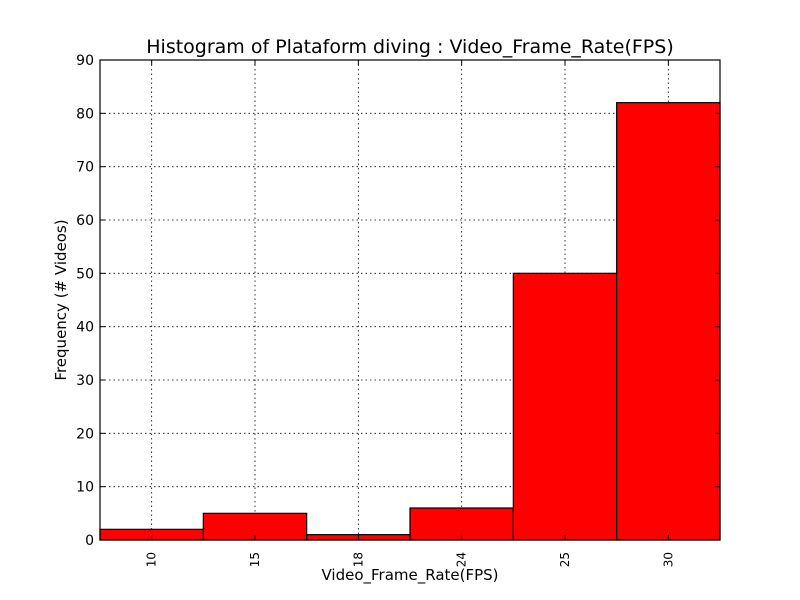  I want to click on y-tick-label: 70, so click(85, 168).